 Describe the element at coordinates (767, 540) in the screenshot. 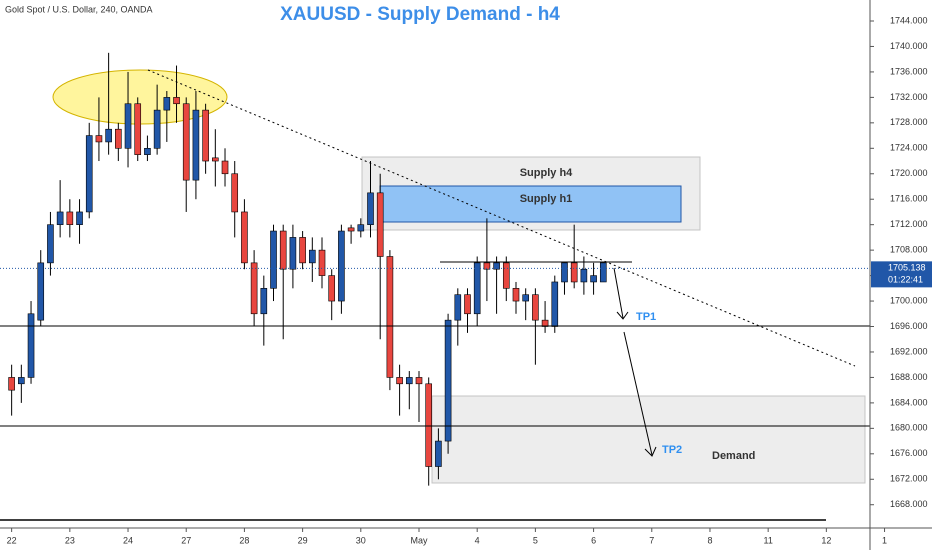

I see `x-tick-label: 11` at that location.